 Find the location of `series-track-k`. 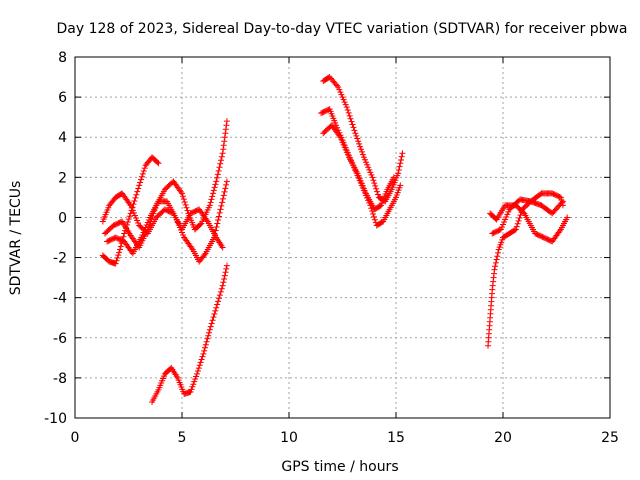

series-track-k is located at coordinates (527, 216).